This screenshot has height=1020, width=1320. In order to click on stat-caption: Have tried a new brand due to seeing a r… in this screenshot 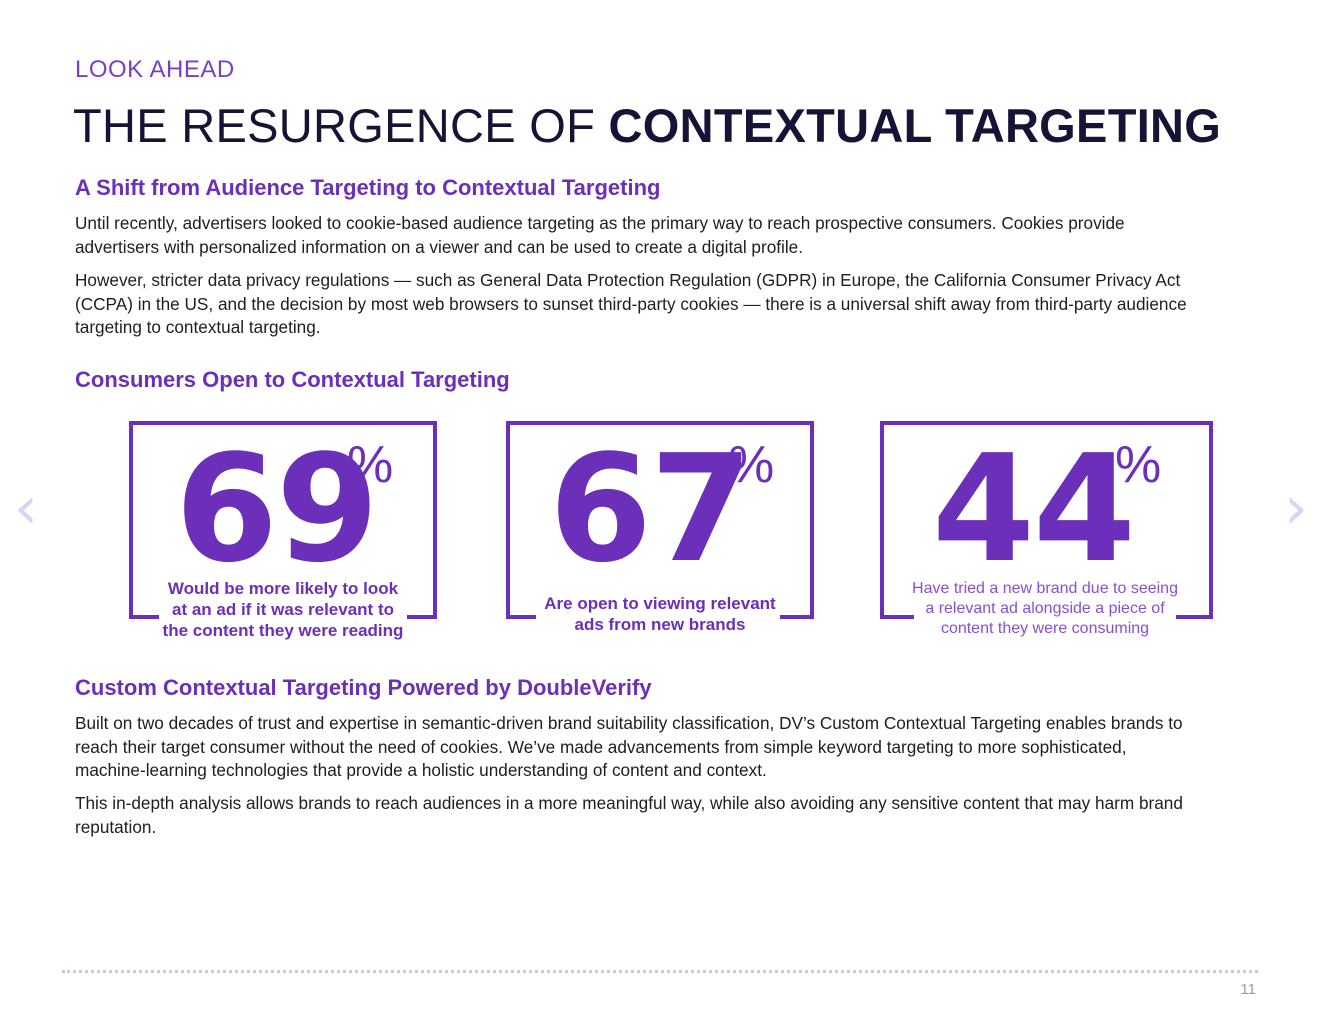, I will do `click(1045, 608)`.